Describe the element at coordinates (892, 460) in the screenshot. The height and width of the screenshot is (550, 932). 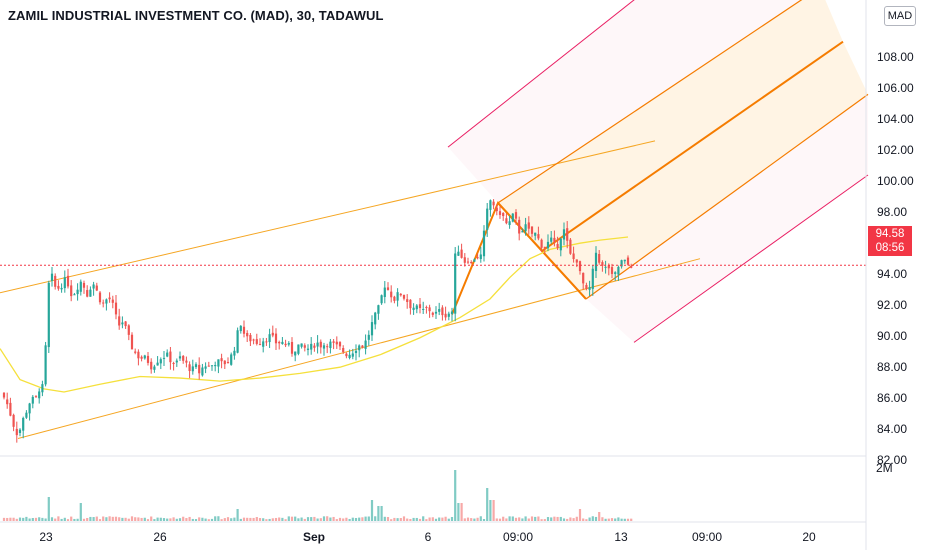
I see `price-tick-label: 82.00` at that location.